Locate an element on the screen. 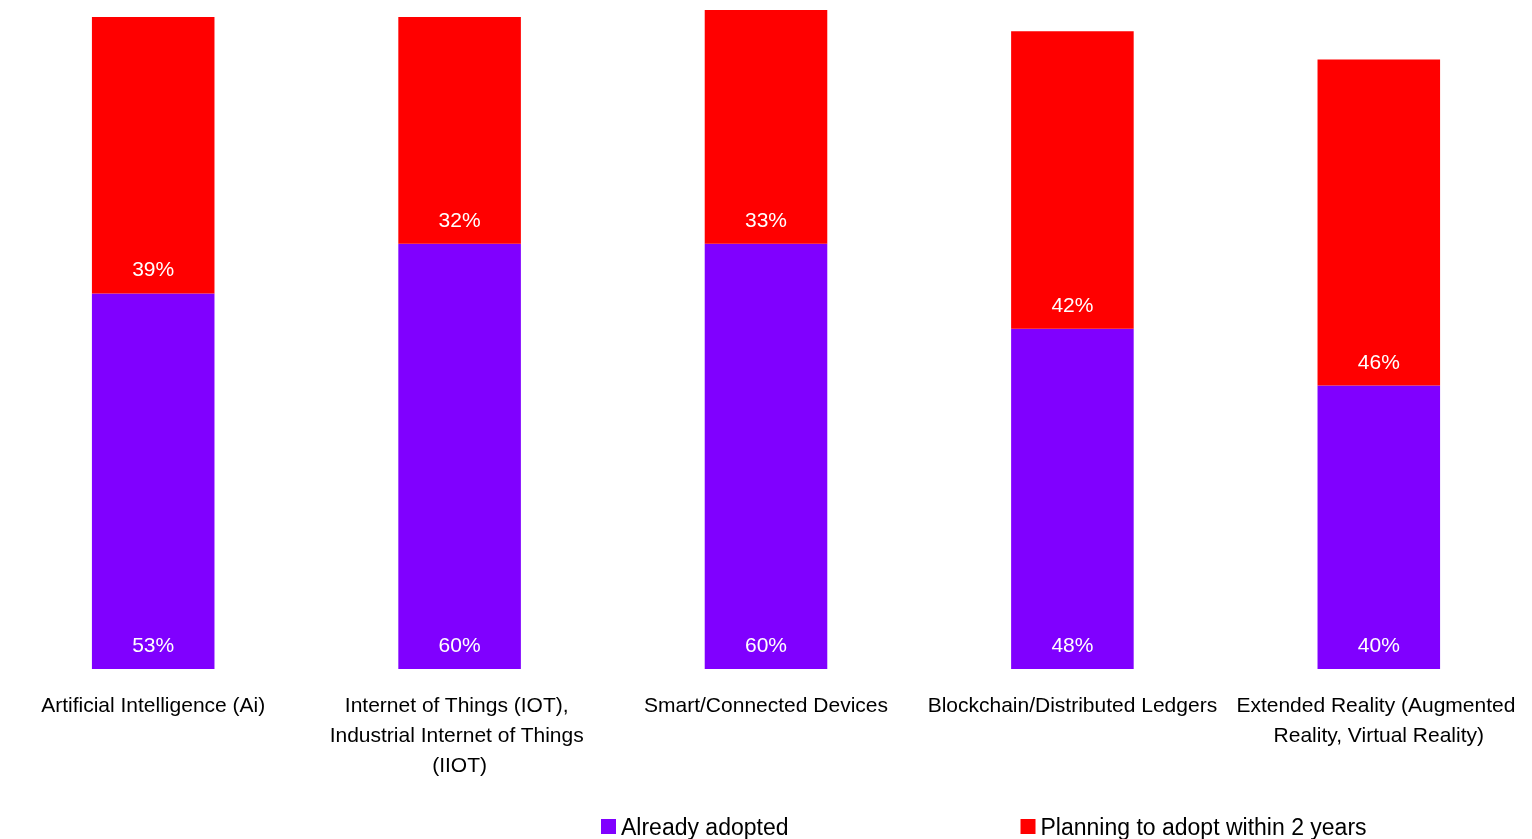  legend-label: Already adopted is located at coordinates (705, 826).